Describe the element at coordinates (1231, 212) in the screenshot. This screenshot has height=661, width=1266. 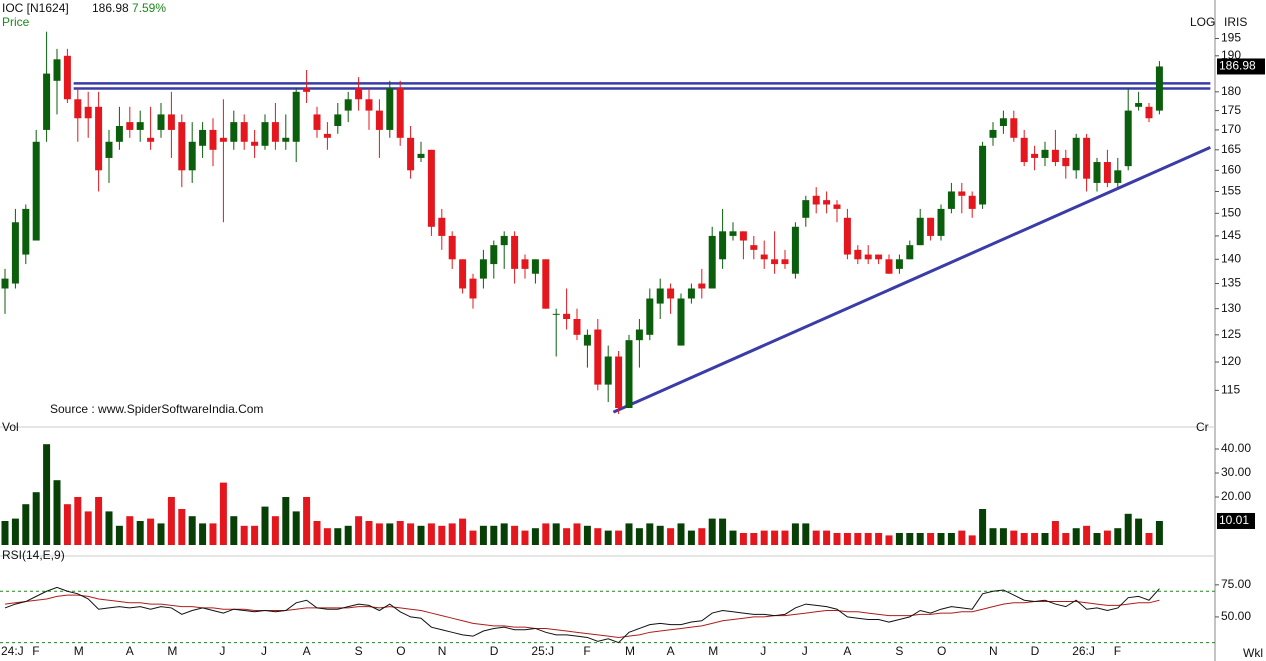
I see `y-tick-label: 150` at that location.